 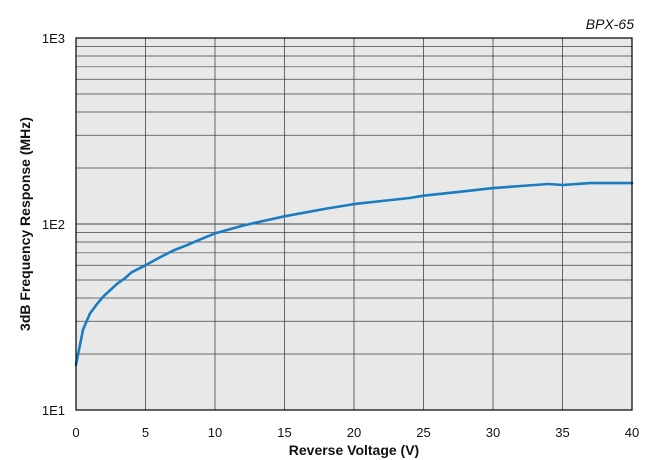 I want to click on x-tick-label: 40, so click(x=632, y=432).